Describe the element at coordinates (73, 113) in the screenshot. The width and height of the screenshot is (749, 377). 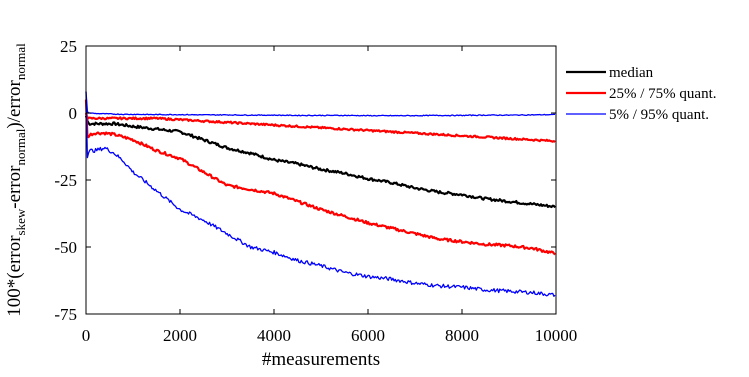
I see `y-tick-label-1: 0` at that location.